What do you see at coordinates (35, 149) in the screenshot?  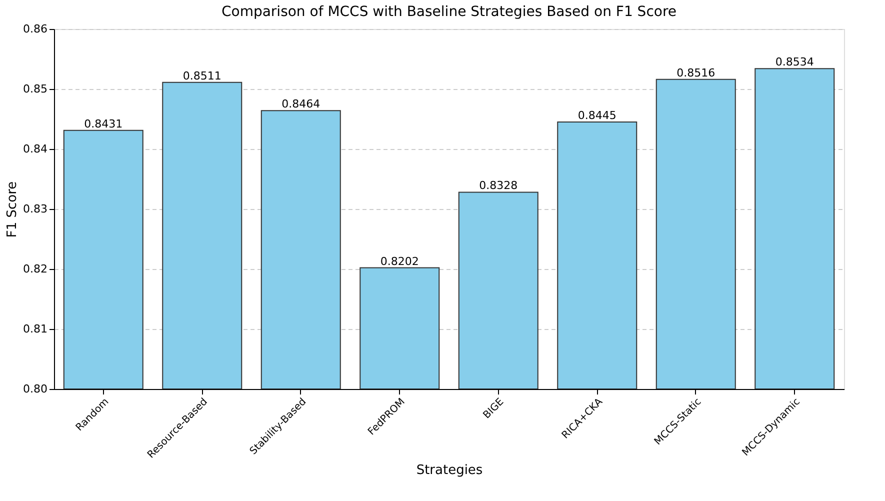 I see `y-tick-label: 0.84` at bounding box center [35, 149].